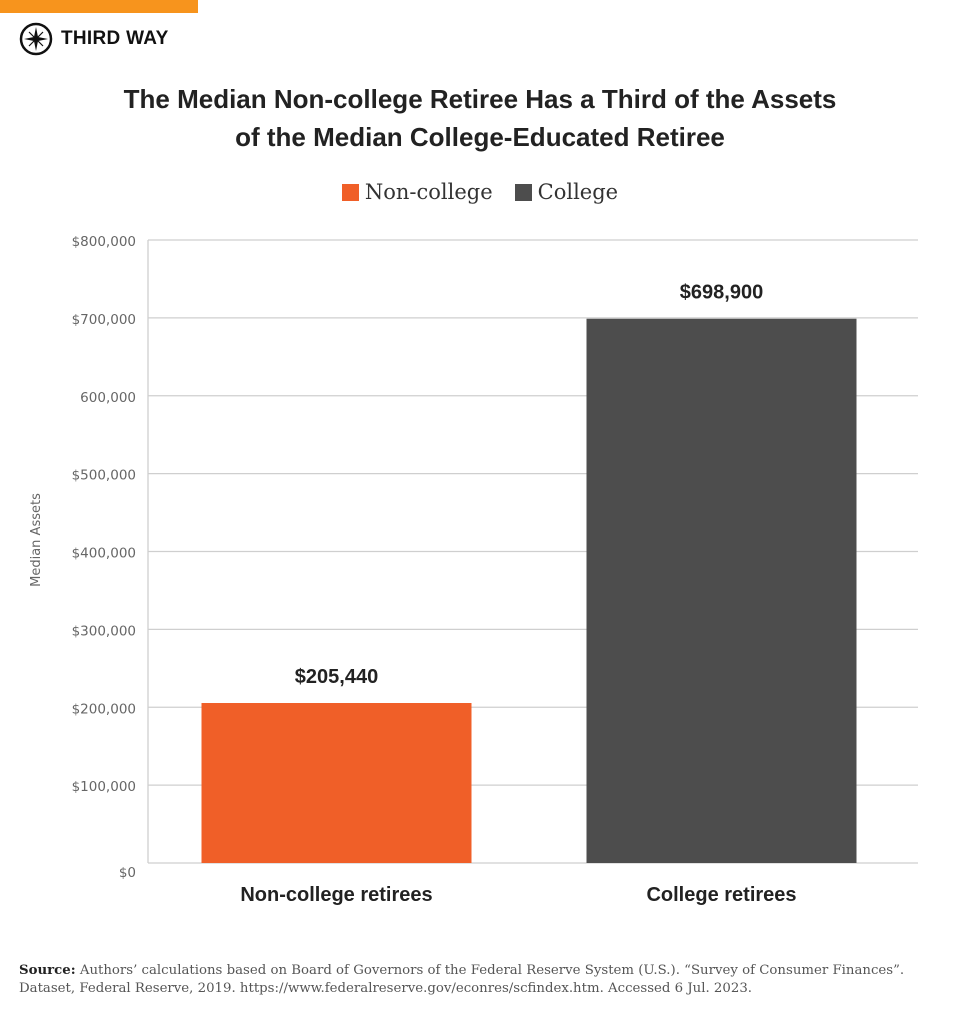 The image size is (960, 1029). What do you see at coordinates (336, 783) in the screenshot?
I see `bar-non-college` at bounding box center [336, 783].